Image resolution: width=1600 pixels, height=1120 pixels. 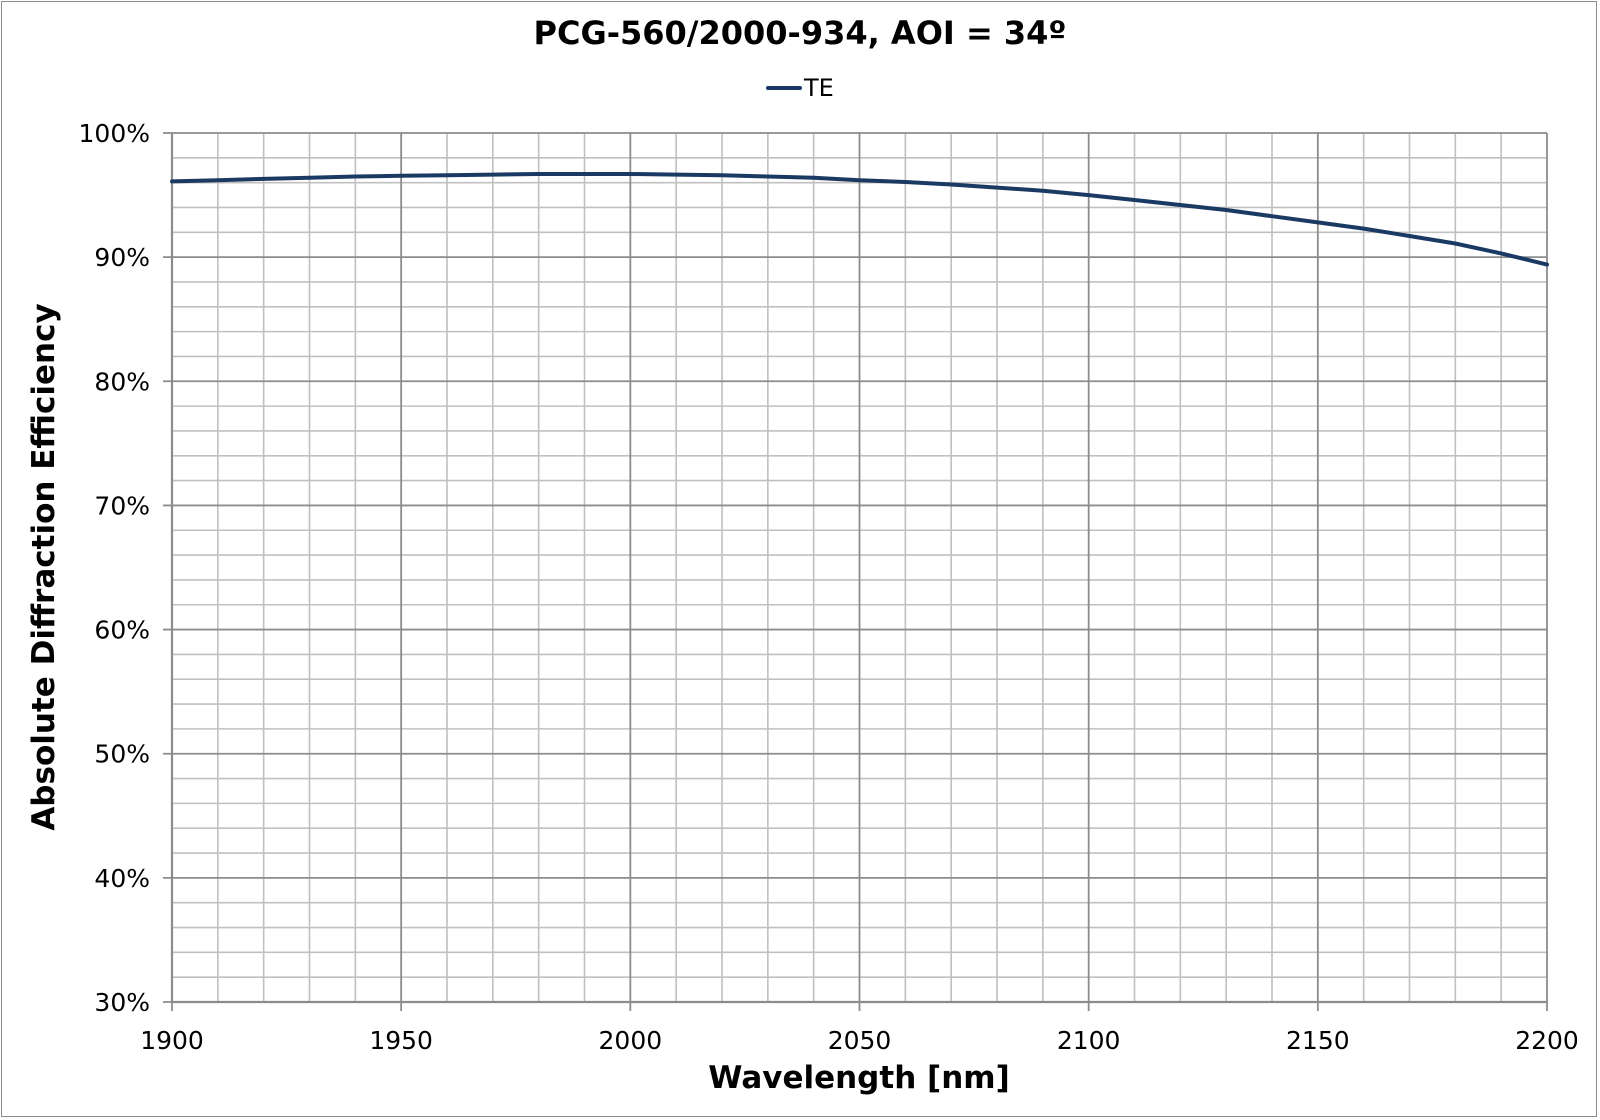 What do you see at coordinates (860, 1040) in the screenshot?
I see `x-tick-label: 2050` at bounding box center [860, 1040].